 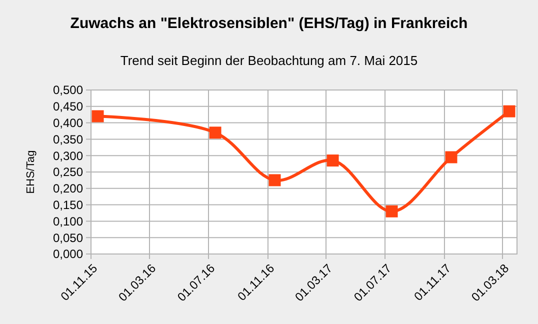 What do you see at coordinates (68, 221) in the screenshot?
I see `y-tick-label: 0,100` at bounding box center [68, 221].